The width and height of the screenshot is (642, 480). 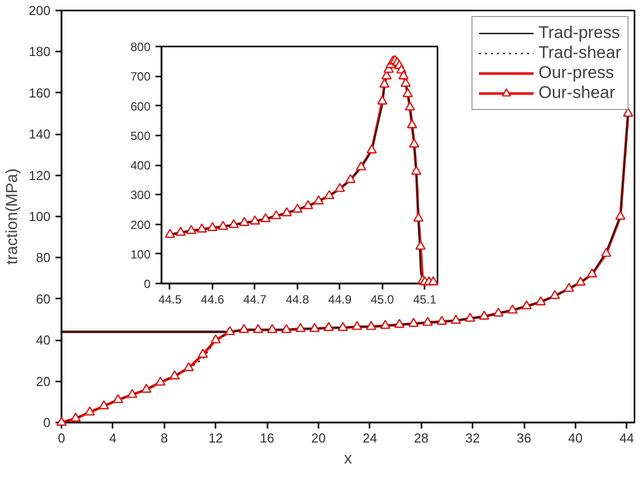 I want to click on x-tick-label: 44.9, so click(x=340, y=299).